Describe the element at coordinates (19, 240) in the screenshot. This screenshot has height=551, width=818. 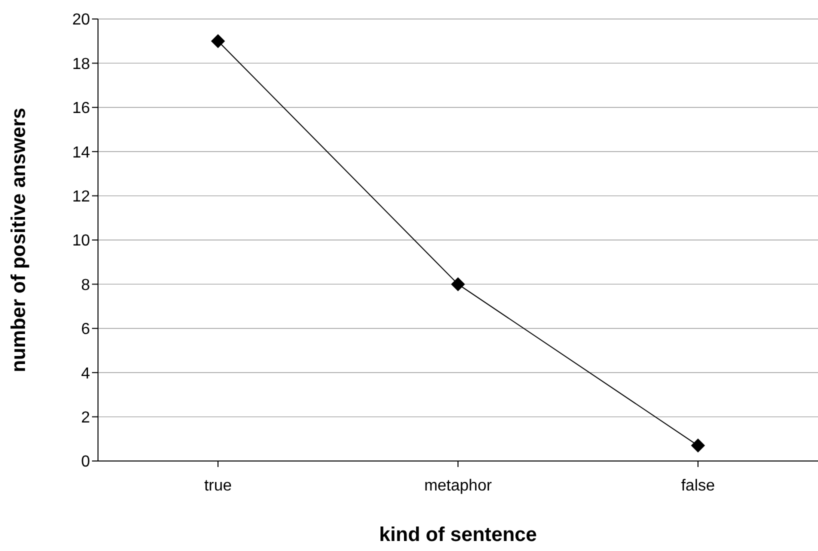
I see `y-axis-title: number of positive answers` at that location.